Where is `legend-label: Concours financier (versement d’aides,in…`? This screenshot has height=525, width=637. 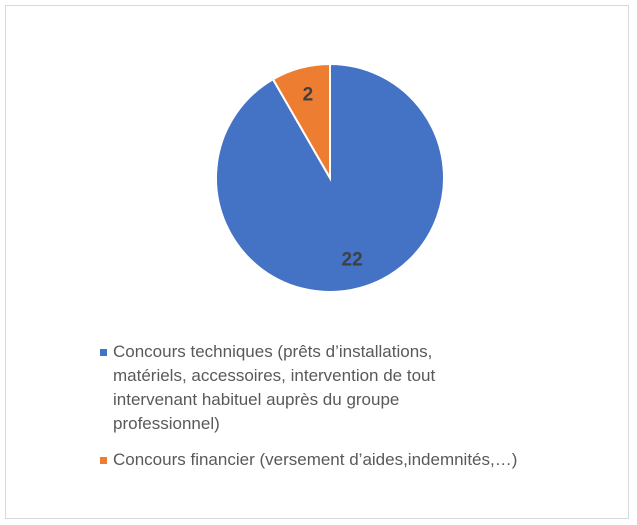 legend-label: Concours financier (versement d’aides,in… is located at coordinates (315, 459).